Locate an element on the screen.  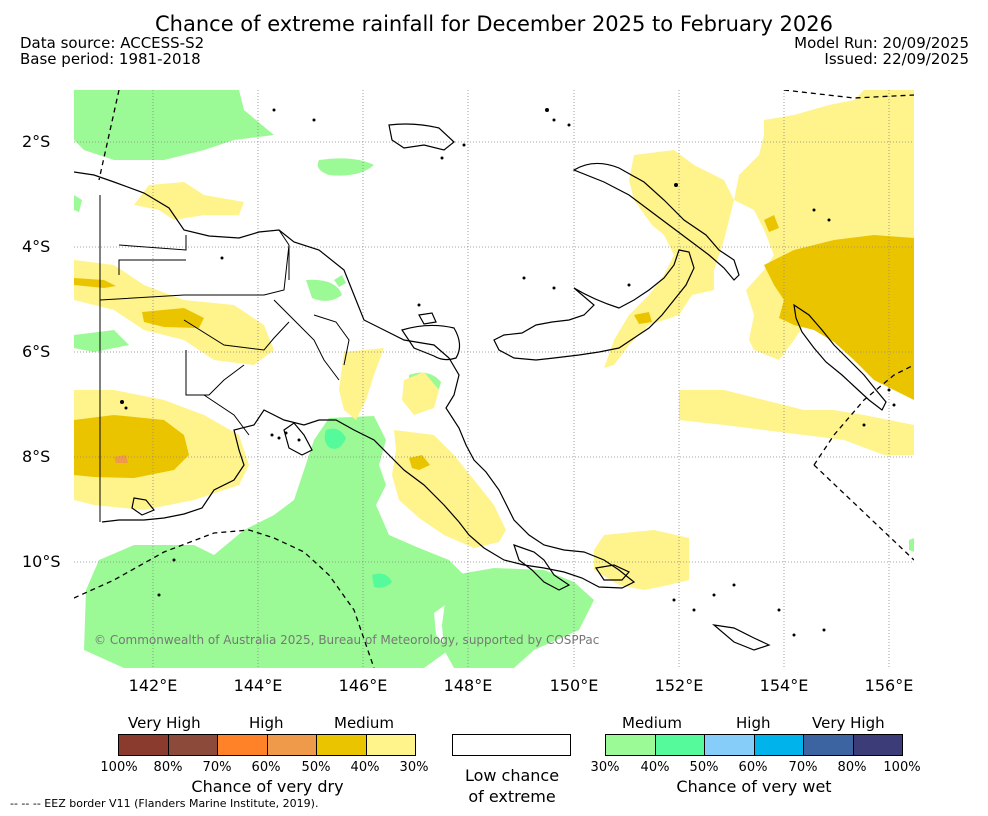
lon-label-150e: 150°E is located at coordinates (574, 685).